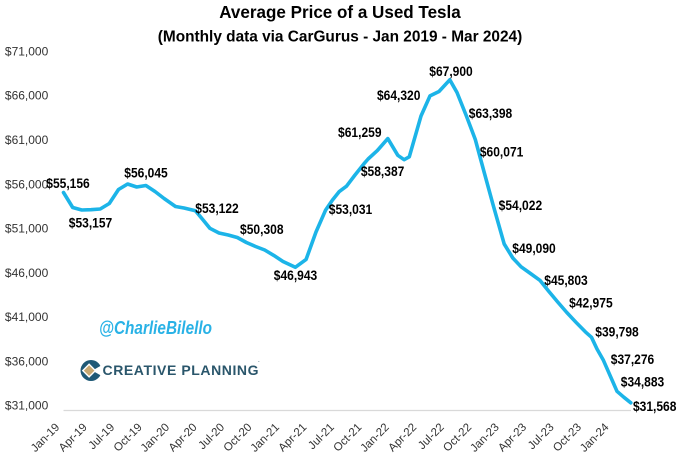 The height and width of the screenshot is (459, 680). Describe the element at coordinates (262, 229) in the screenshot. I see `svg-text: $50,308` at that location.